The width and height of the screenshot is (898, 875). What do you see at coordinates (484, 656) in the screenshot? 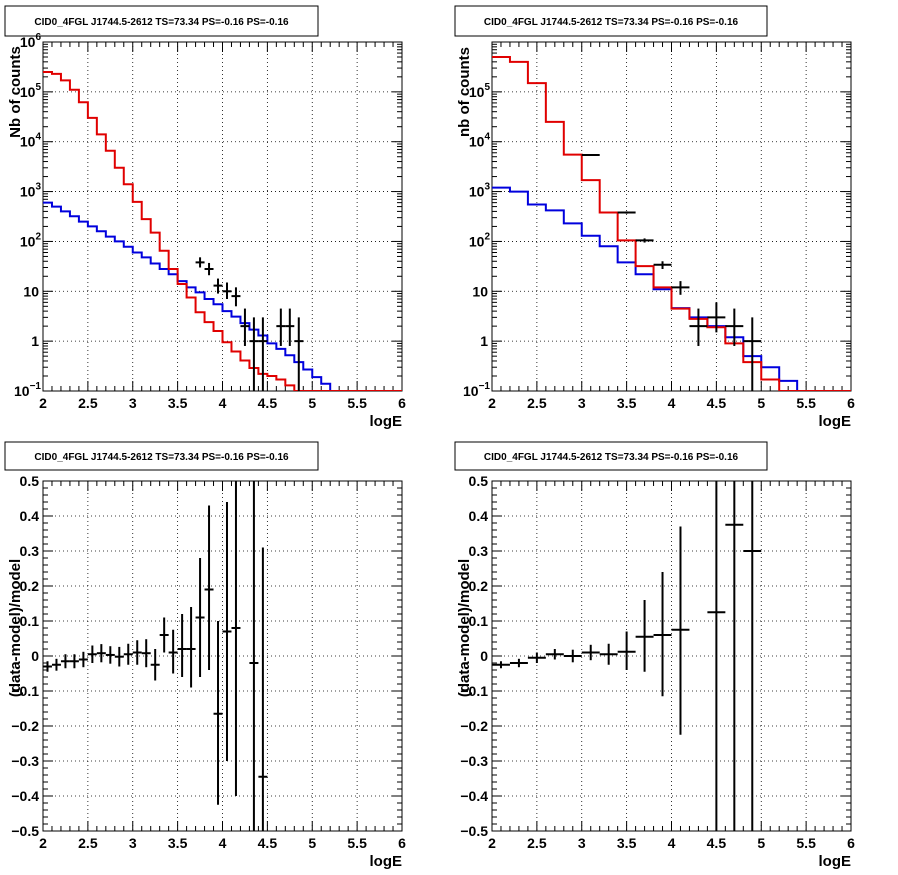
I see `y-tick-label: 0` at bounding box center [484, 656].